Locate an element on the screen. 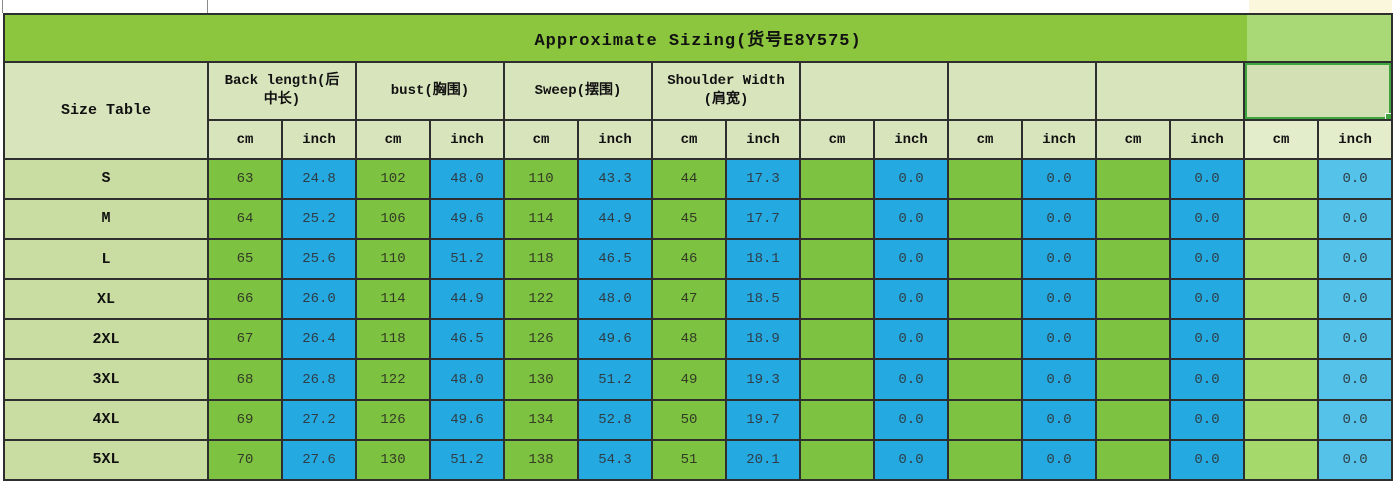 This screenshot has height=485, width=1395. cm-value-cell: 44 is located at coordinates (689, 178).